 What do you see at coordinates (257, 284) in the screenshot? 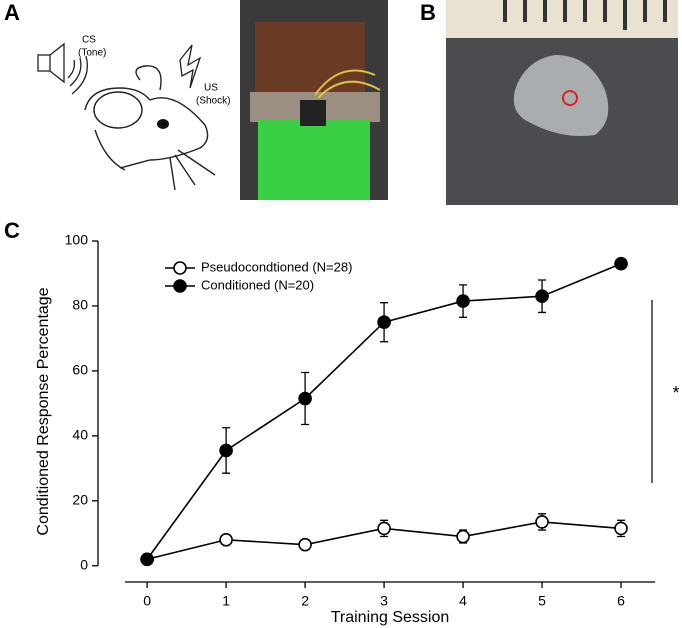
I see `legend-label: Conditioned (N=20)` at bounding box center [257, 284].